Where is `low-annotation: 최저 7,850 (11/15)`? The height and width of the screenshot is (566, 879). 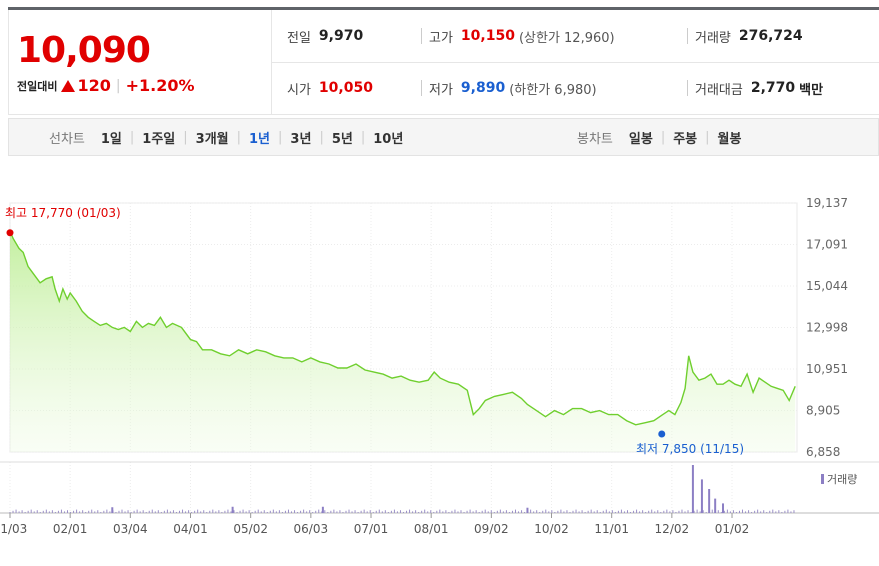
low-annotation: 최저 7,850 (11/15) is located at coordinates (690, 449).